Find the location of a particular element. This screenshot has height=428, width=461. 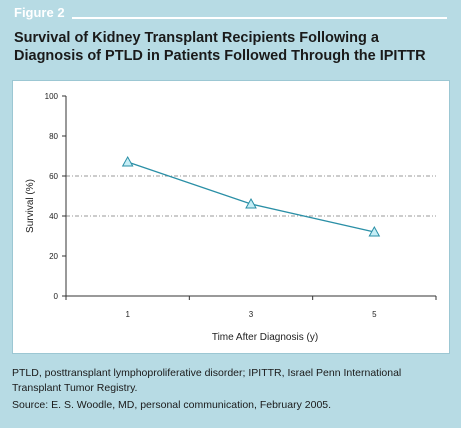

grid-layer is located at coordinates (251, 196).